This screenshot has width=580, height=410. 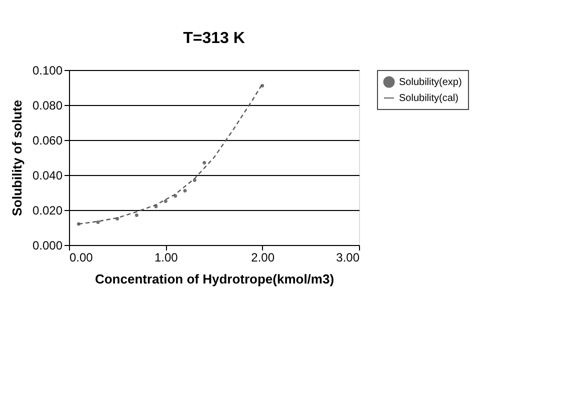 What do you see at coordinates (166, 257) in the screenshot?
I see `x-tick-label: 1.00` at bounding box center [166, 257].